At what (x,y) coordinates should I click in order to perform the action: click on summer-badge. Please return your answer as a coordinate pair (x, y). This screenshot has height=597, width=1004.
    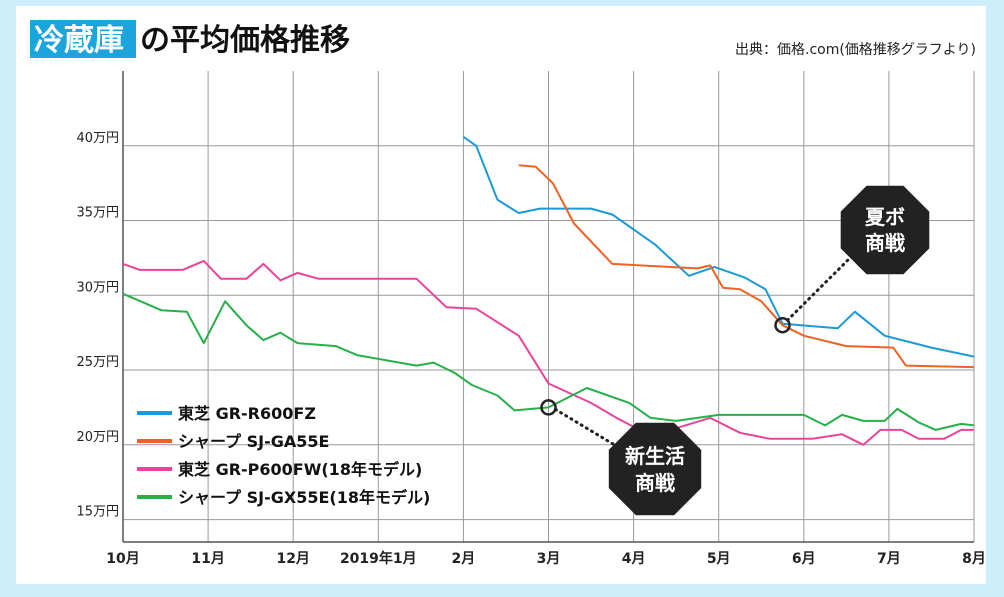
    Looking at the image, I should click on (885, 230).